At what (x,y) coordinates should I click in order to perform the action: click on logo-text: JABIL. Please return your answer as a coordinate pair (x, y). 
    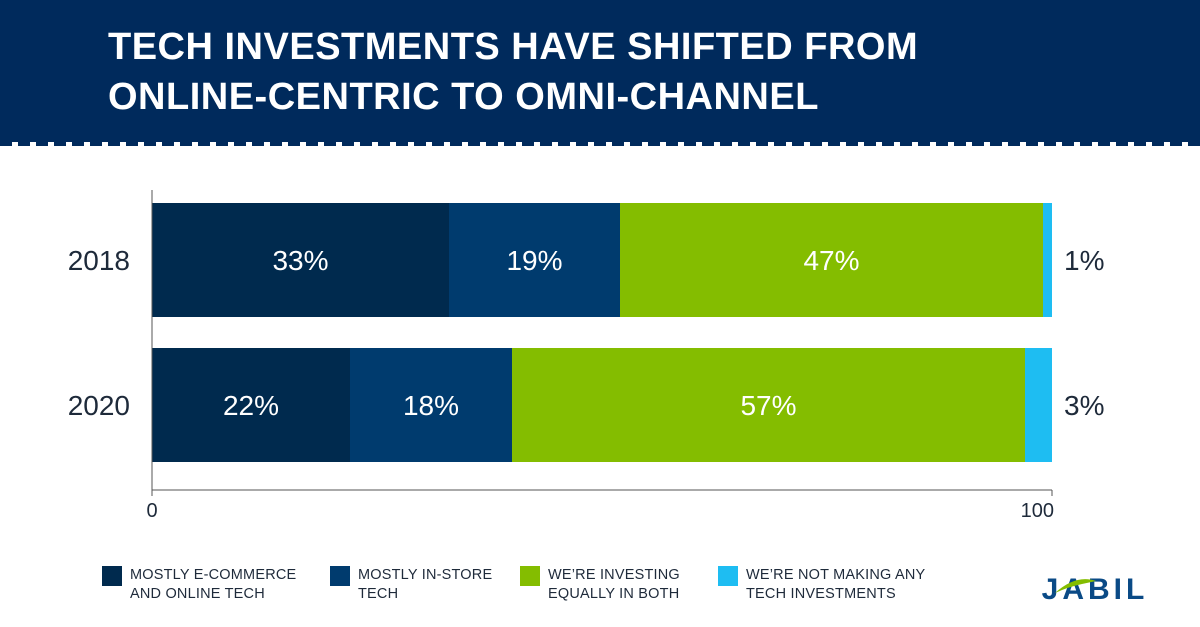
    Looking at the image, I should click on (1095, 588).